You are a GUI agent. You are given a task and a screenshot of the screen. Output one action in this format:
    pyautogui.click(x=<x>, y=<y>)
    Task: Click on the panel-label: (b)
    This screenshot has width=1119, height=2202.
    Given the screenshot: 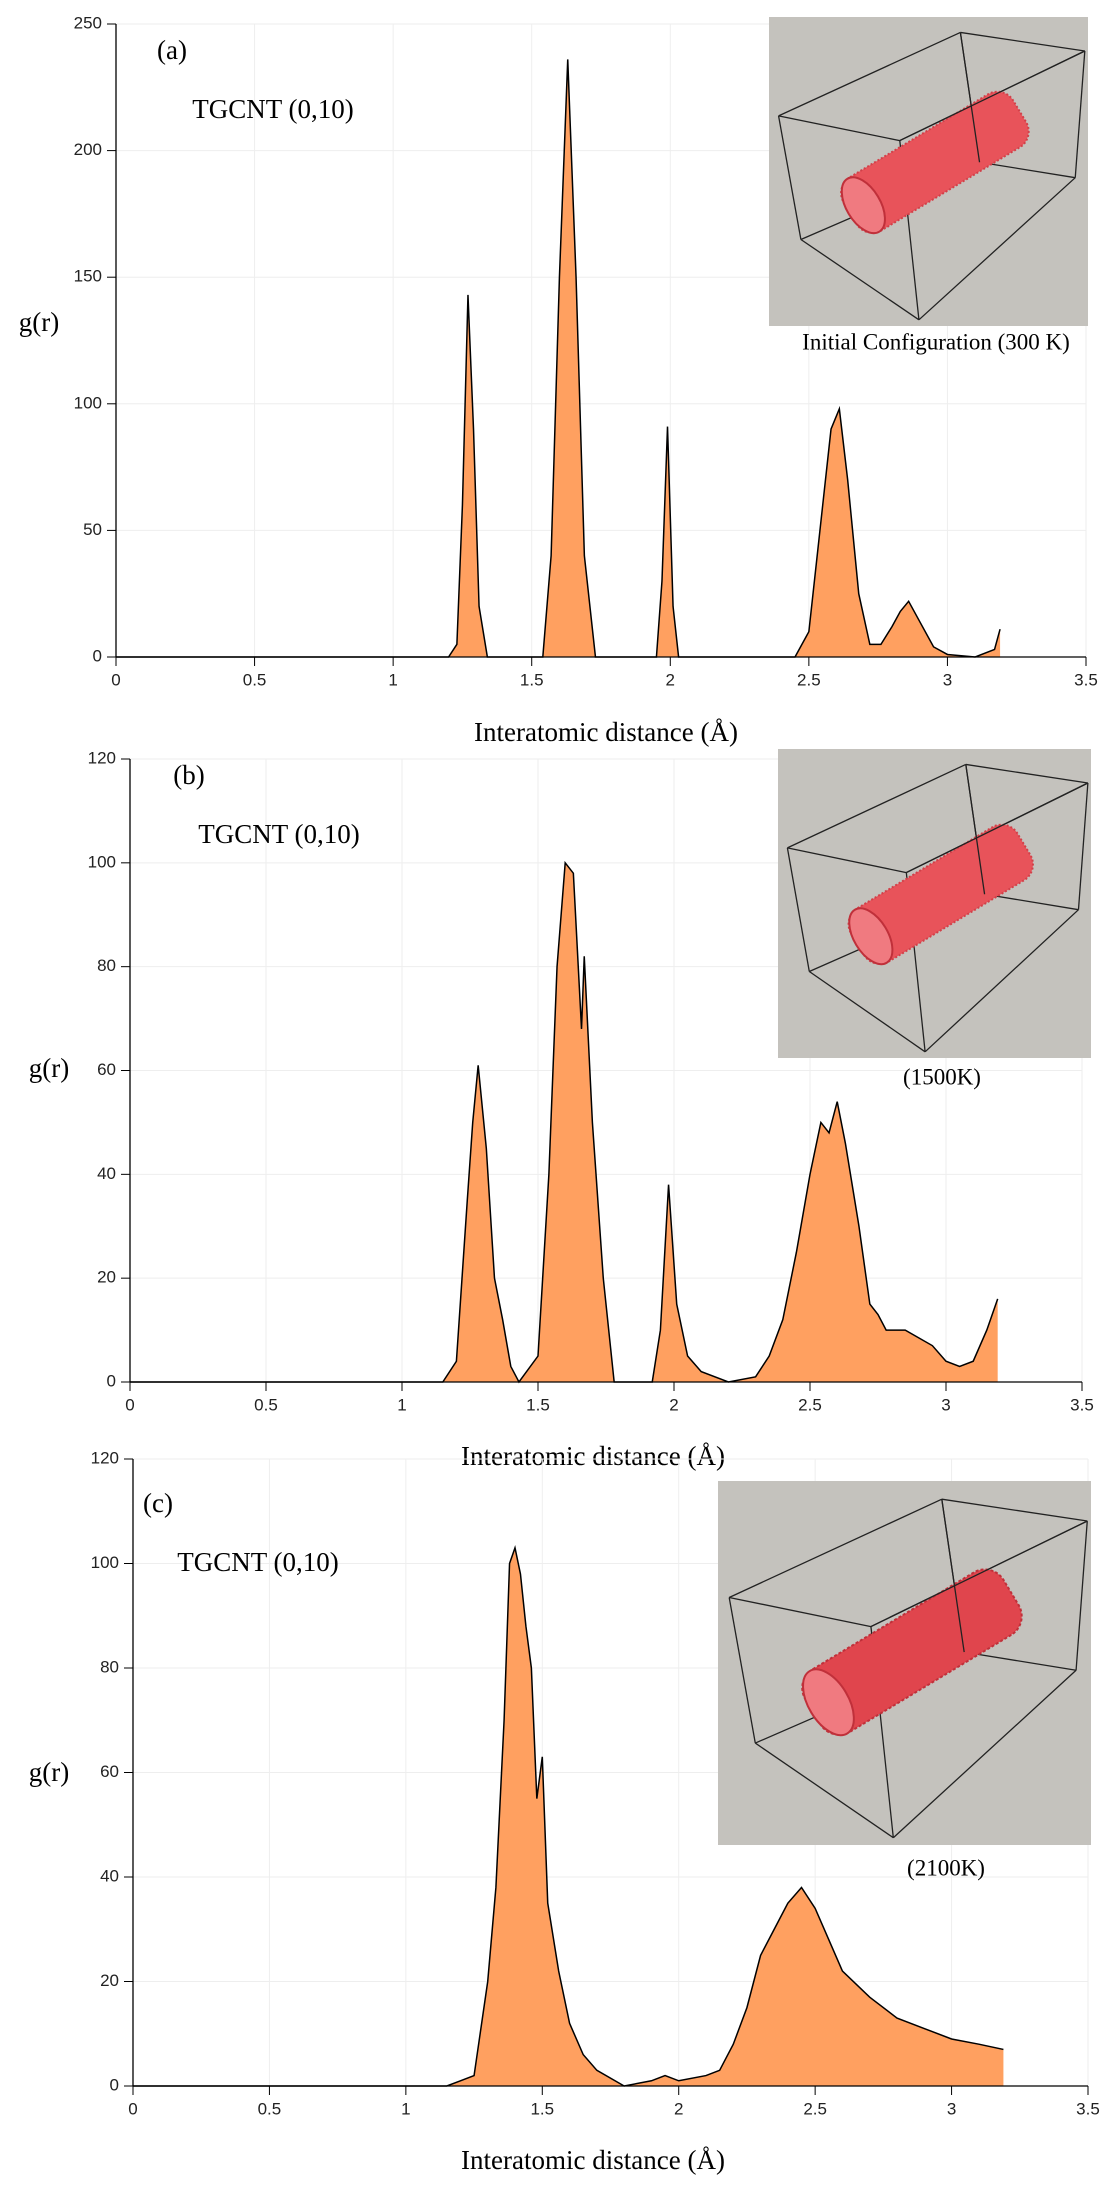 What is the action you would take?
    pyautogui.click(x=188, y=775)
    